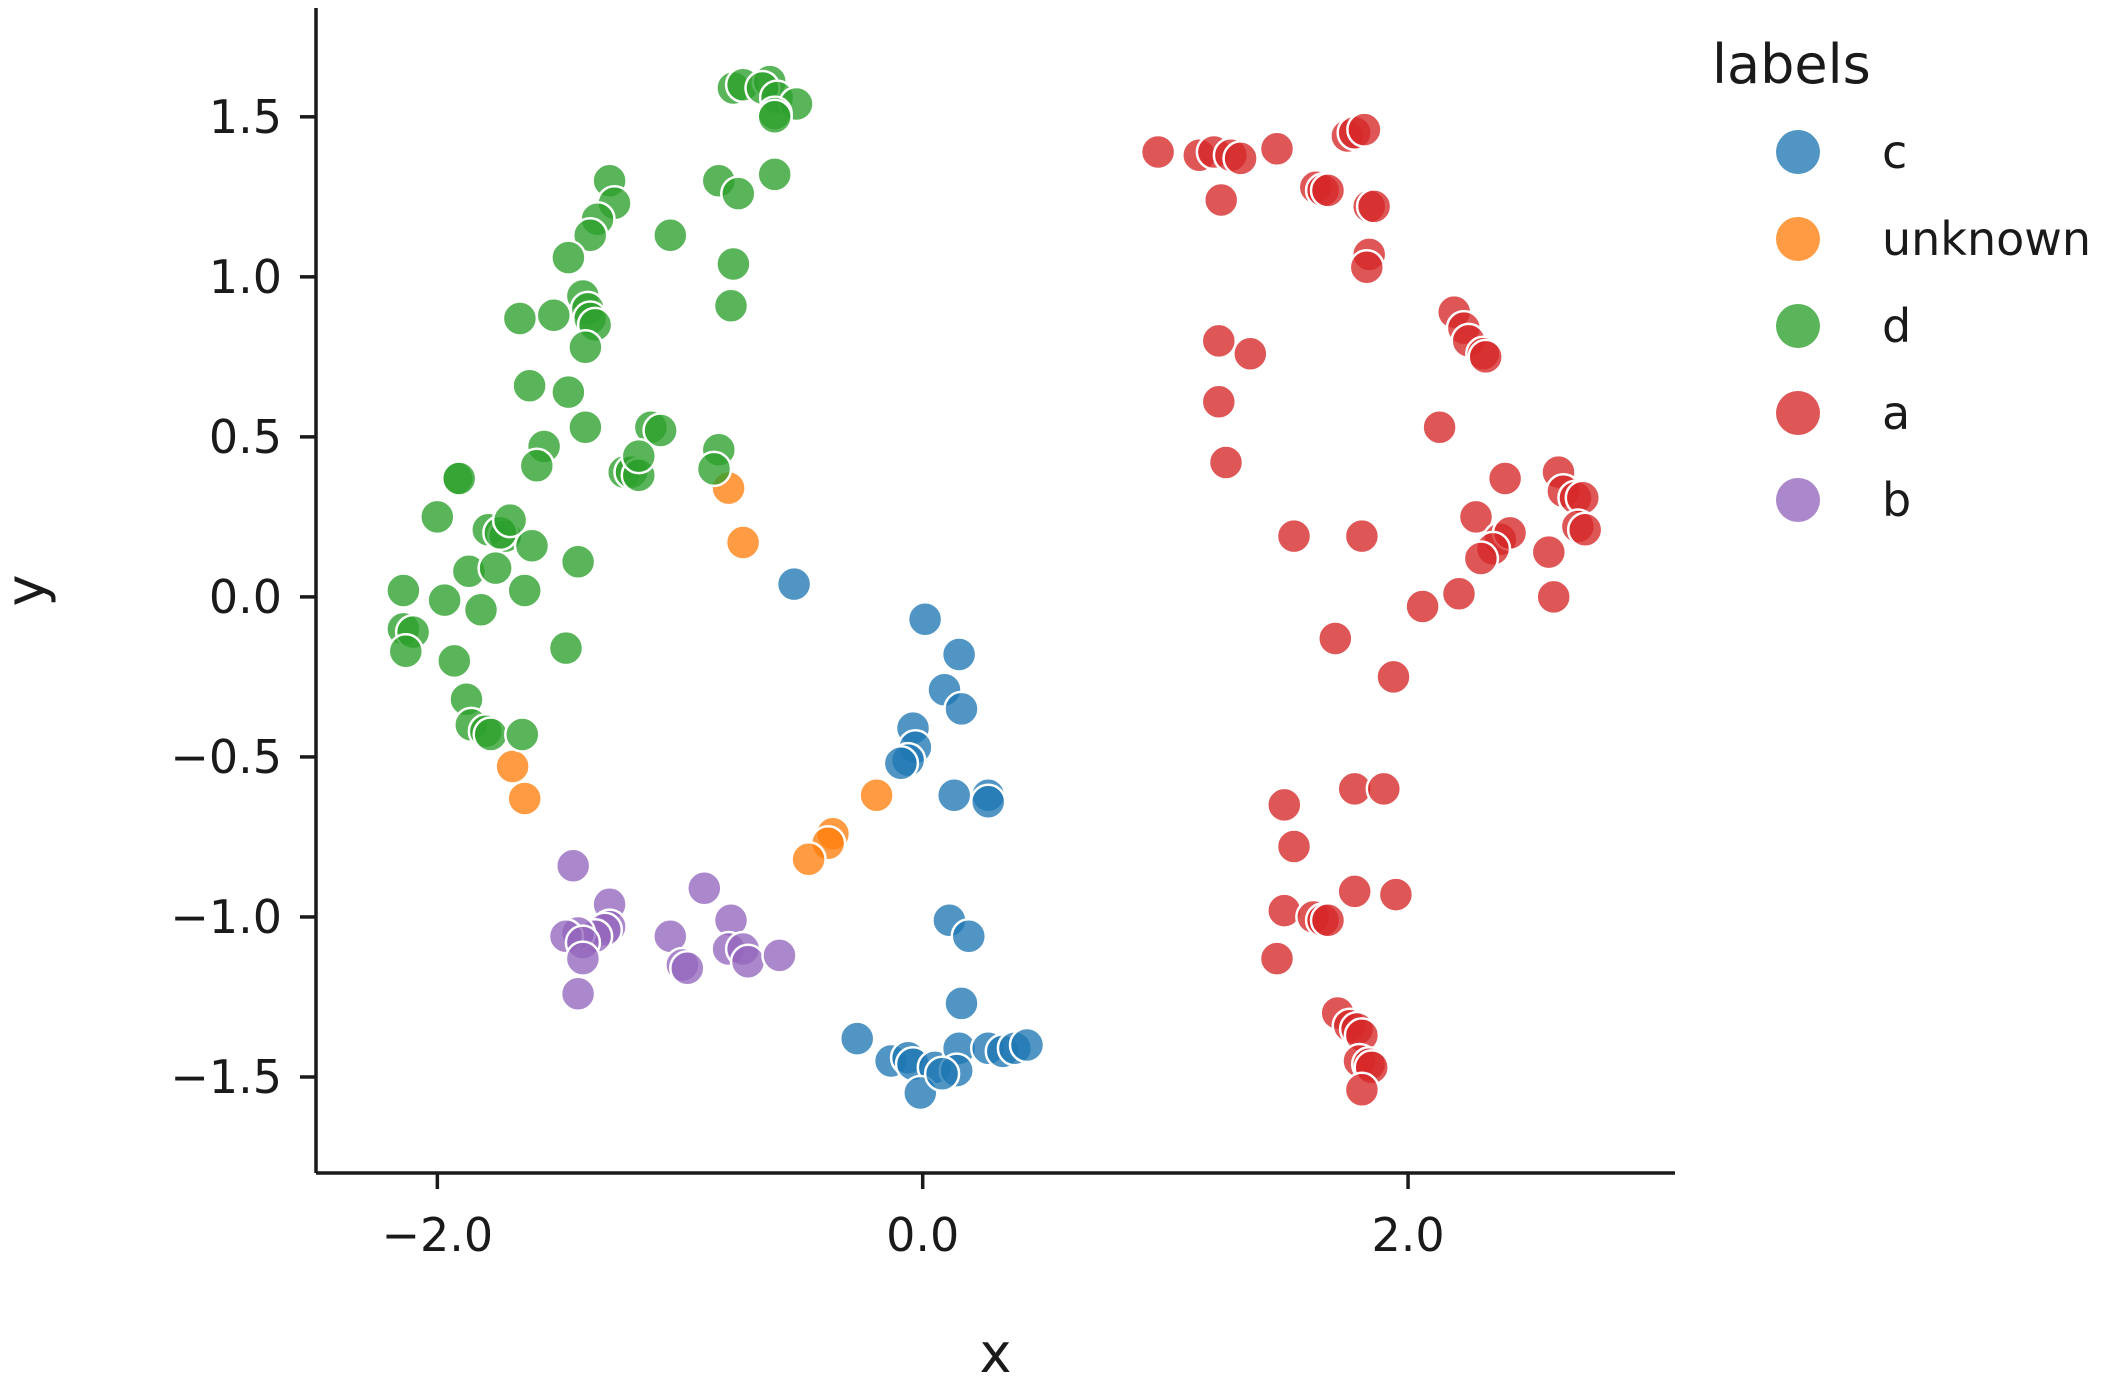  I want to click on legend-label: unknown, so click(1986, 239).